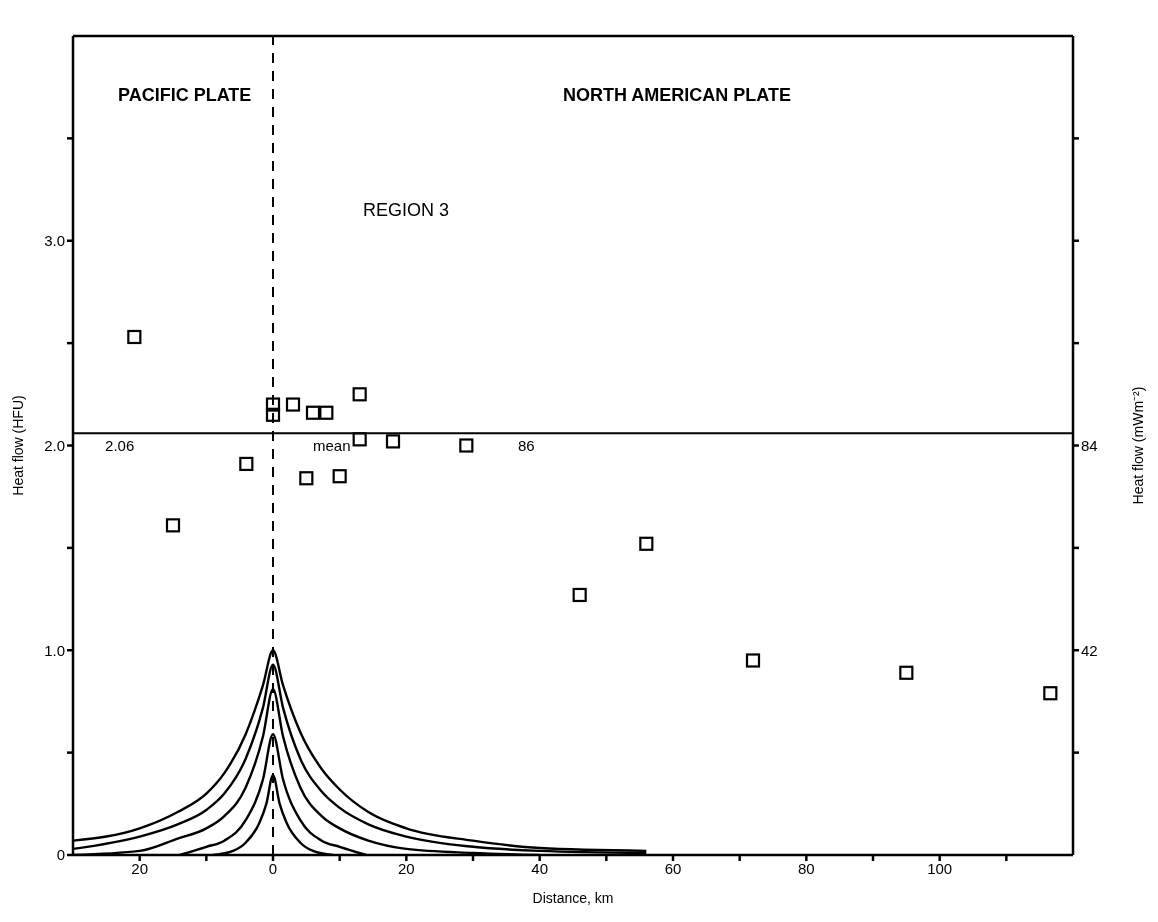  Describe the element at coordinates (940, 868) in the screenshot. I see `x-tick-label: 100` at that location.